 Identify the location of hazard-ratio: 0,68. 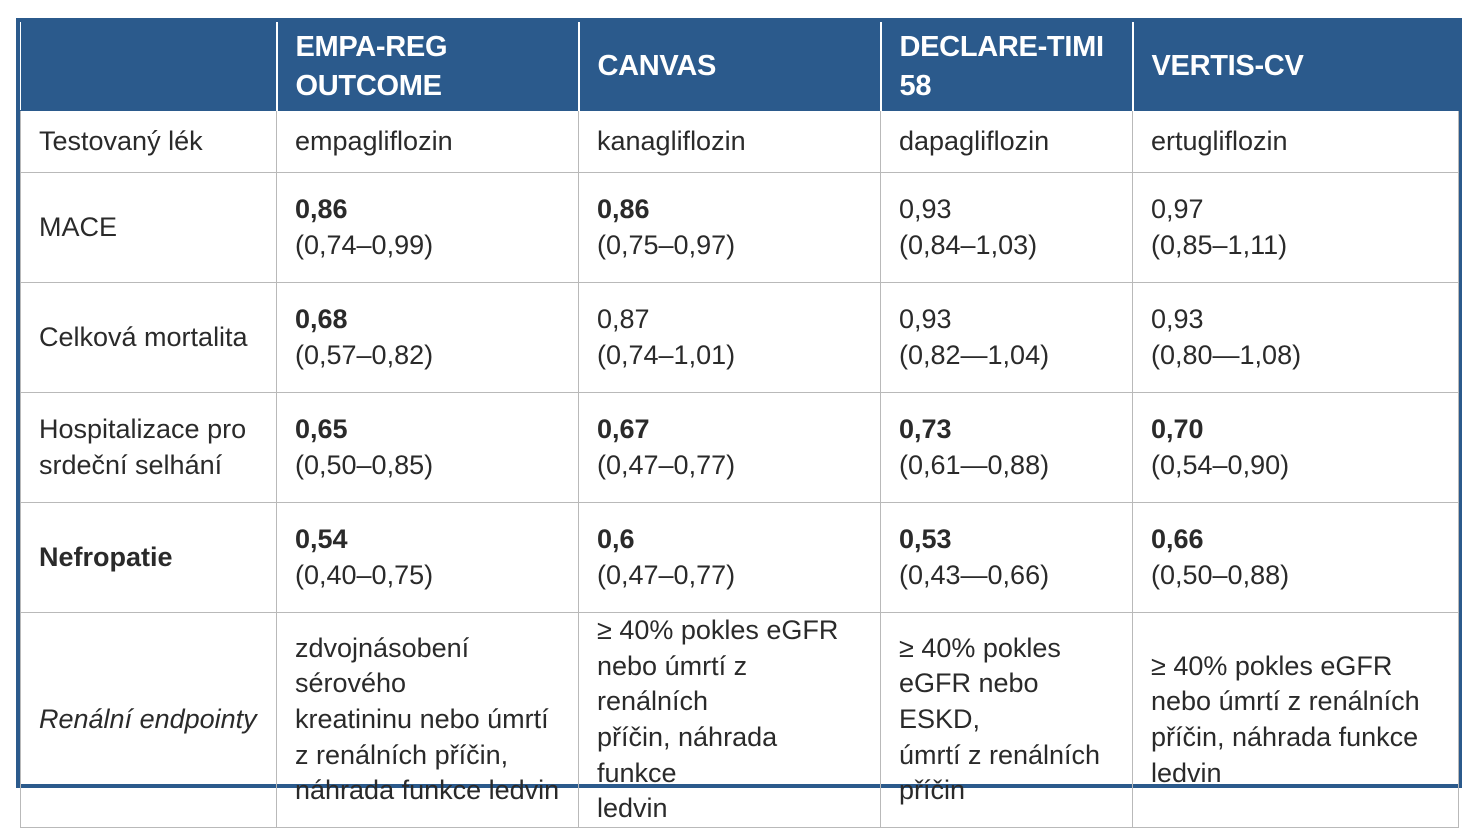
(321, 318).